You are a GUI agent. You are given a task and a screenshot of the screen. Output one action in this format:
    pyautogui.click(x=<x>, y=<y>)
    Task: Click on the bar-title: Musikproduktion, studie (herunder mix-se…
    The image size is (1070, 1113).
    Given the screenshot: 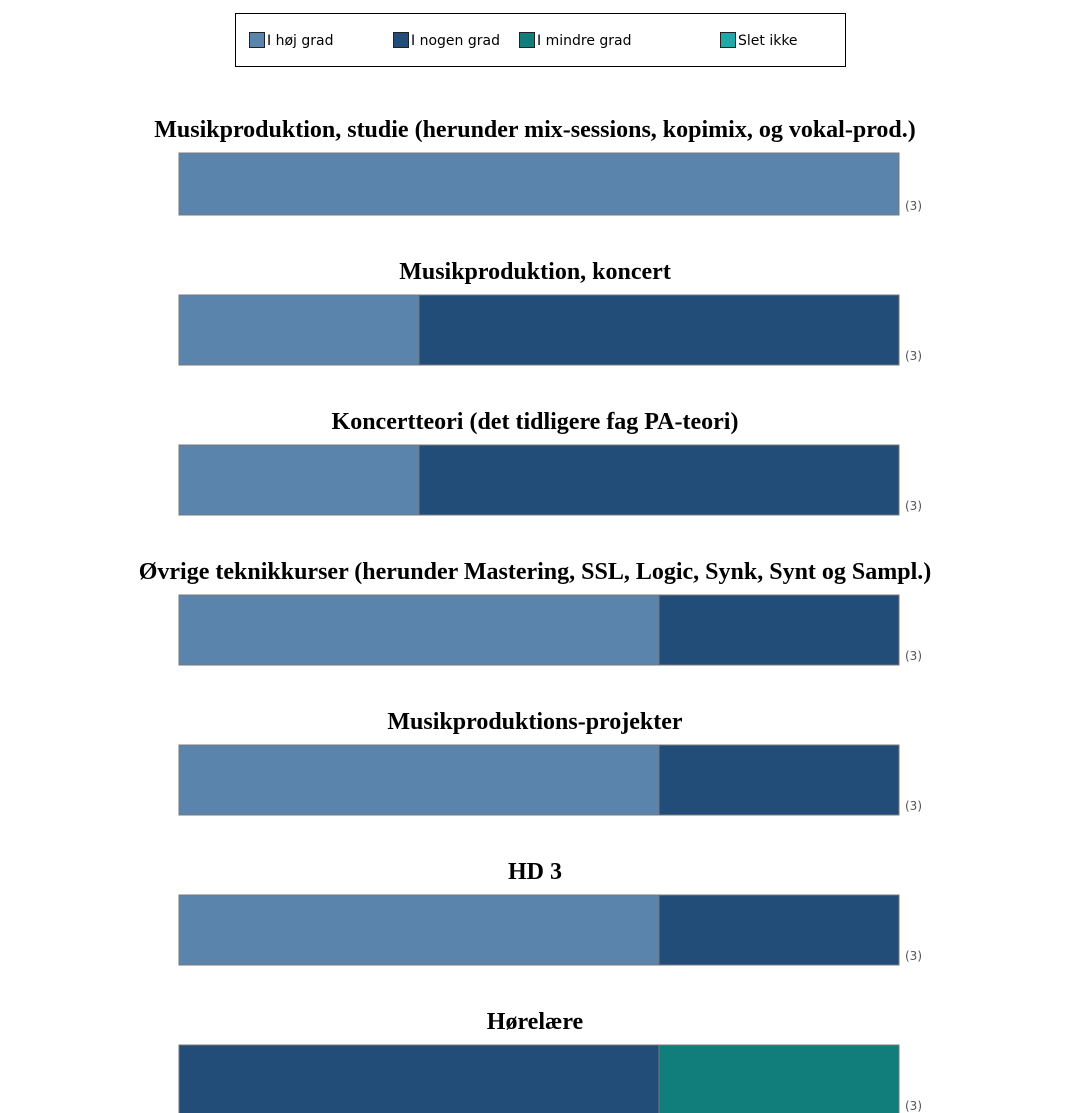 What is the action you would take?
    pyautogui.click(x=535, y=130)
    